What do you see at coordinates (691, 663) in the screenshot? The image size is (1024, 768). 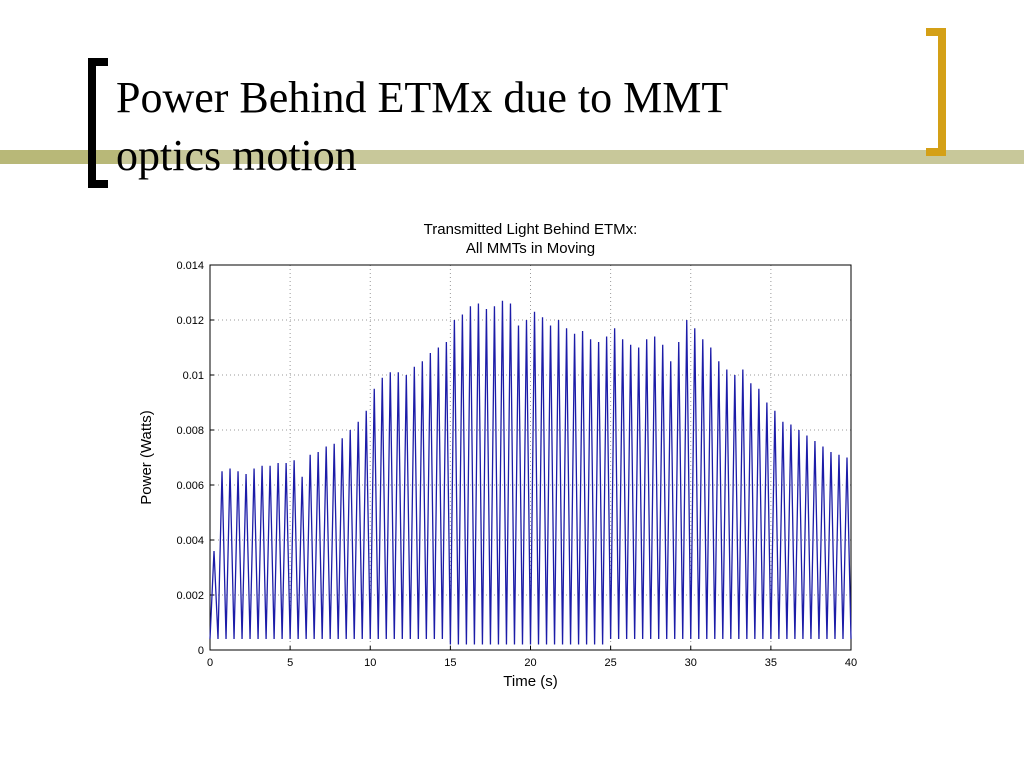 I see `x-tick-label: 30` at bounding box center [691, 663].